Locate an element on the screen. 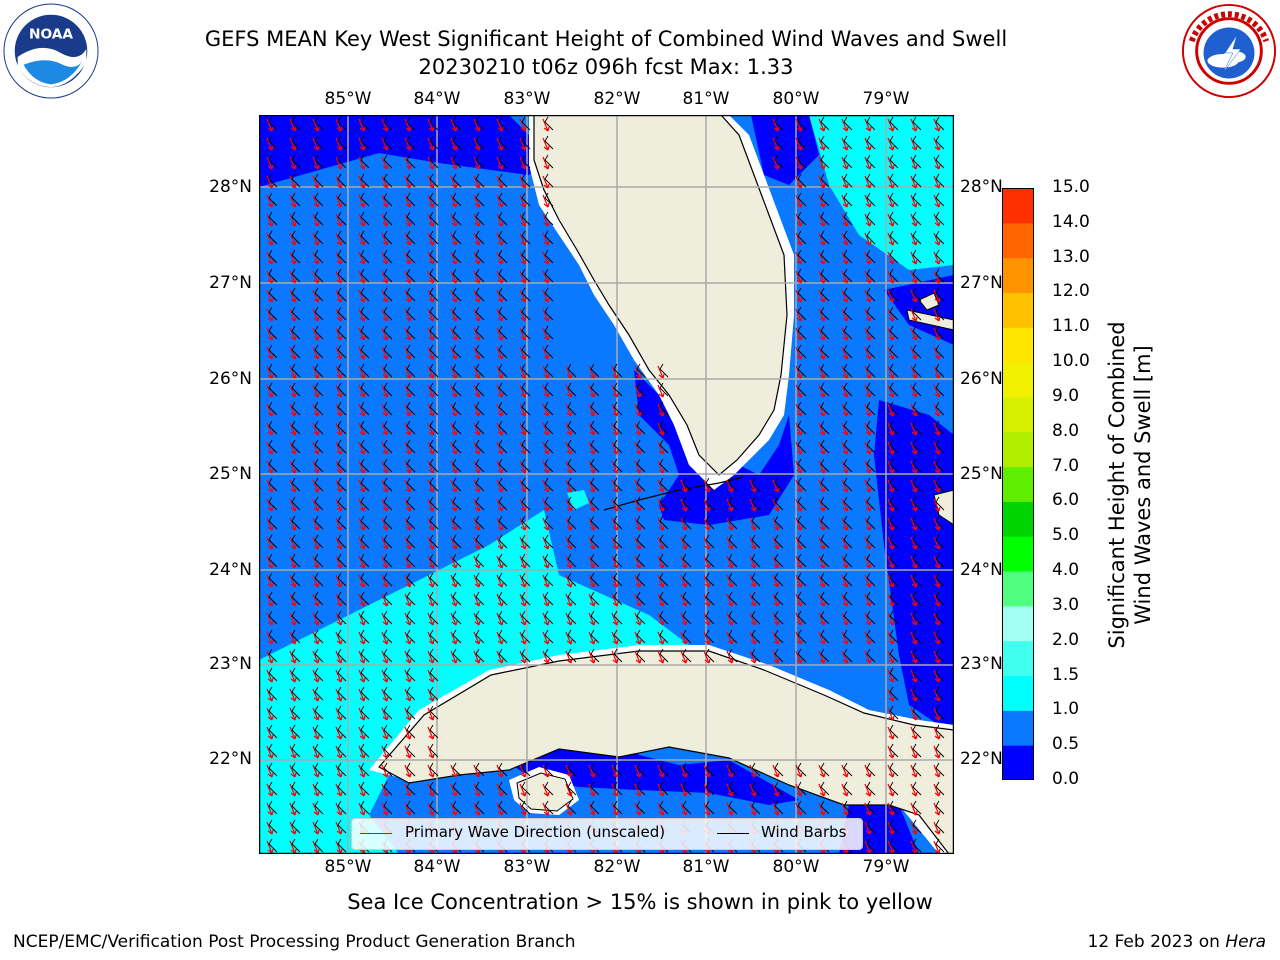  land-bahamas is located at coordinates (930, 320).